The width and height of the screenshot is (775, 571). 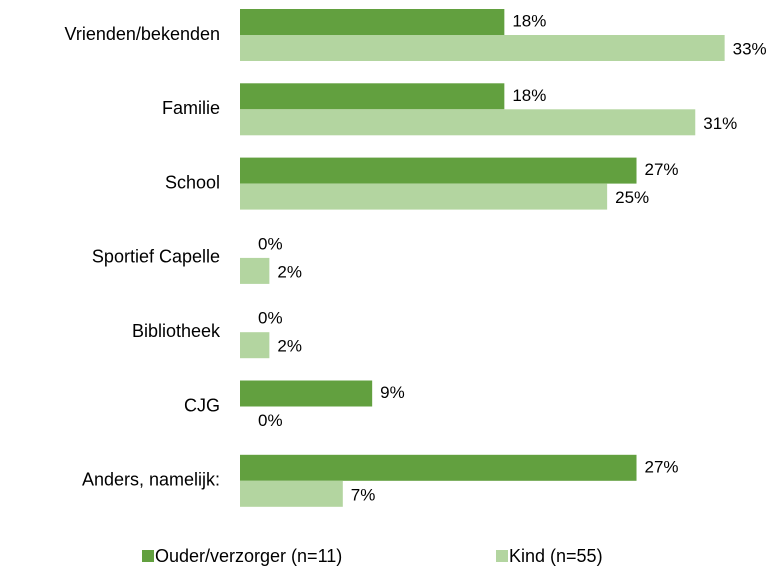 What do you see at coordinates (720, 123) in the screenshot?
I see `value-label: 31%` at bounding box center [720, 123].